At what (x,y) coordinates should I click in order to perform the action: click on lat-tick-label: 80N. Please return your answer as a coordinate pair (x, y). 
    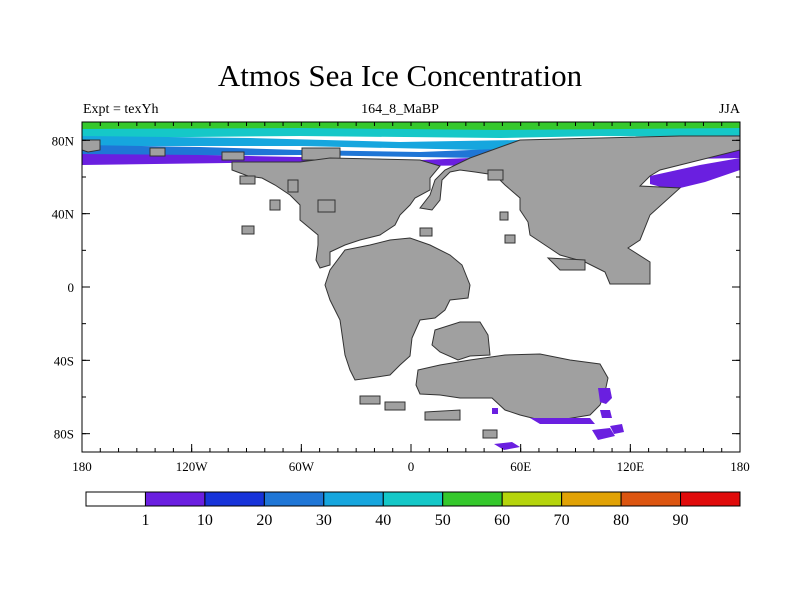
    Looking at the image, I should click on (63, 140).